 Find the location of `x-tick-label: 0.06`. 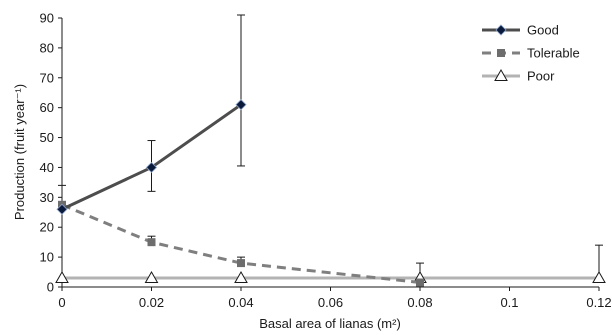

x-tick-label: 0.06 is located at coordinates (330, 302).